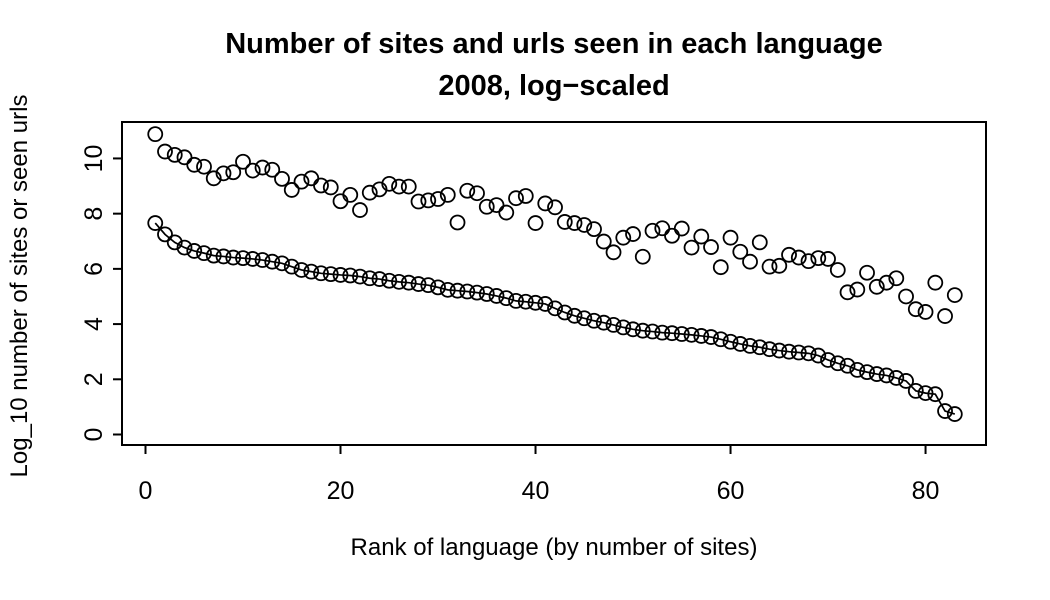 The height and width of the screenshot is (600, 1050). Describe the element at coordinates (94, 379) in the screenshot. I see `y-tick-label: 2` at that location.